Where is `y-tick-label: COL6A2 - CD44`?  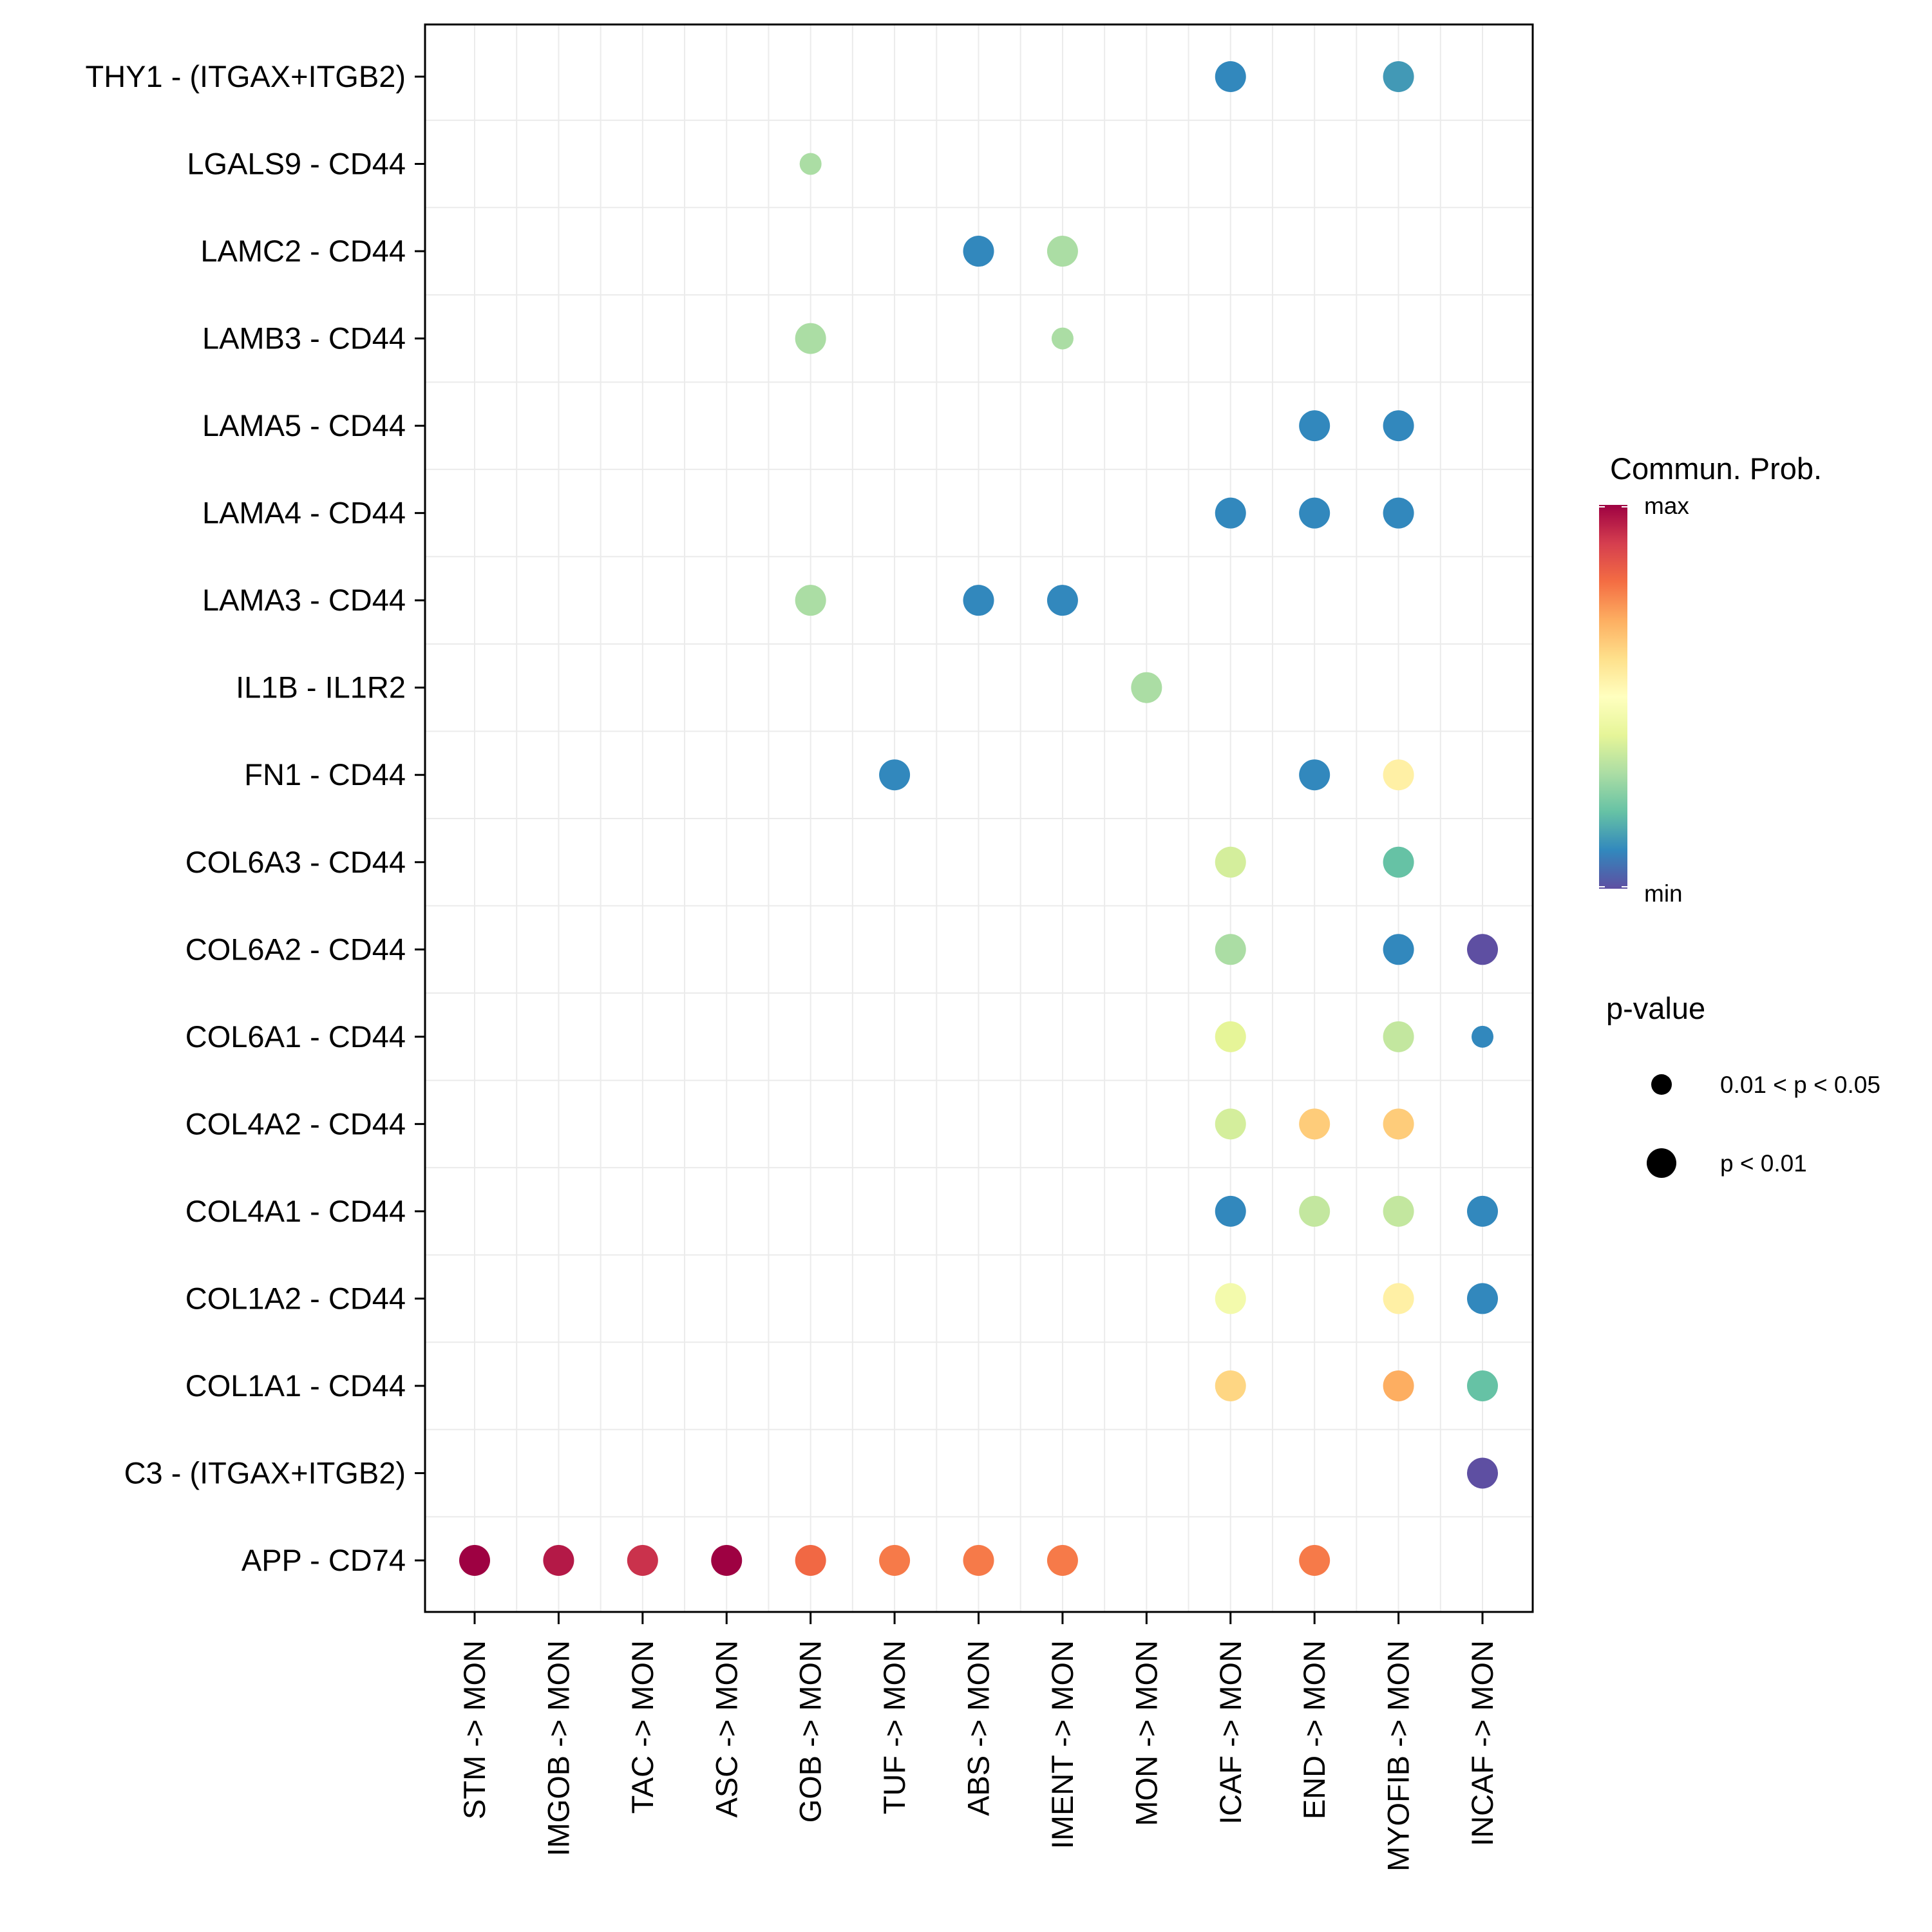 y-tick-label: COL6A2 - CD44 is located at coordinates (295, 949).